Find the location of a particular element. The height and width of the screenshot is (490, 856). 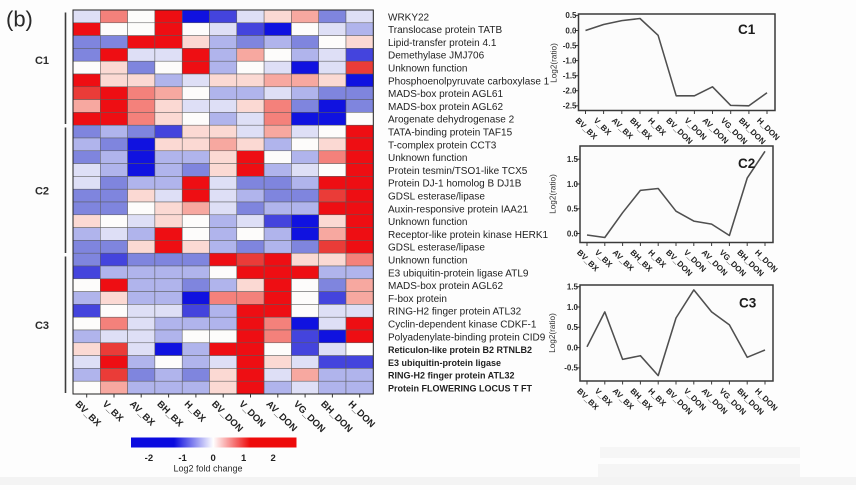

svg-text: E3 ubiquitin-protein ligase is located at coordinates (444, 363).